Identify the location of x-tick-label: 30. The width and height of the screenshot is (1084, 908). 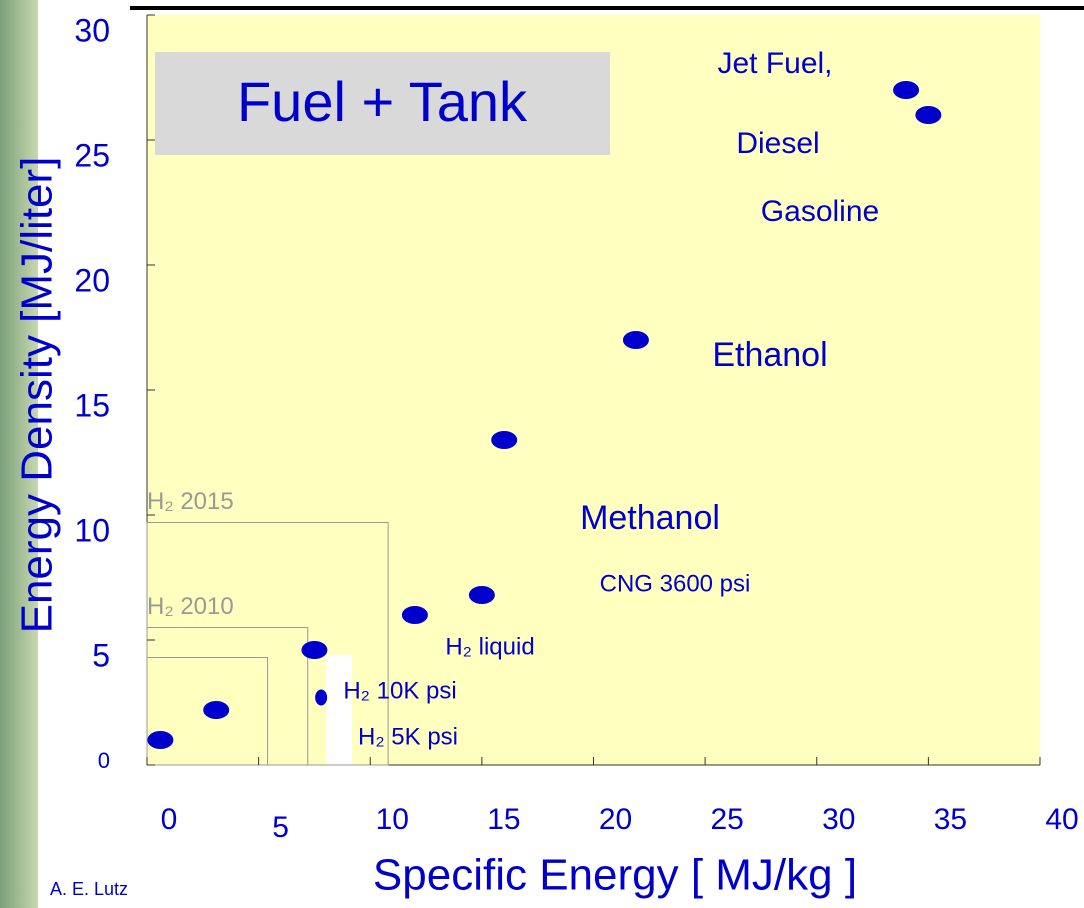
(838, 819).